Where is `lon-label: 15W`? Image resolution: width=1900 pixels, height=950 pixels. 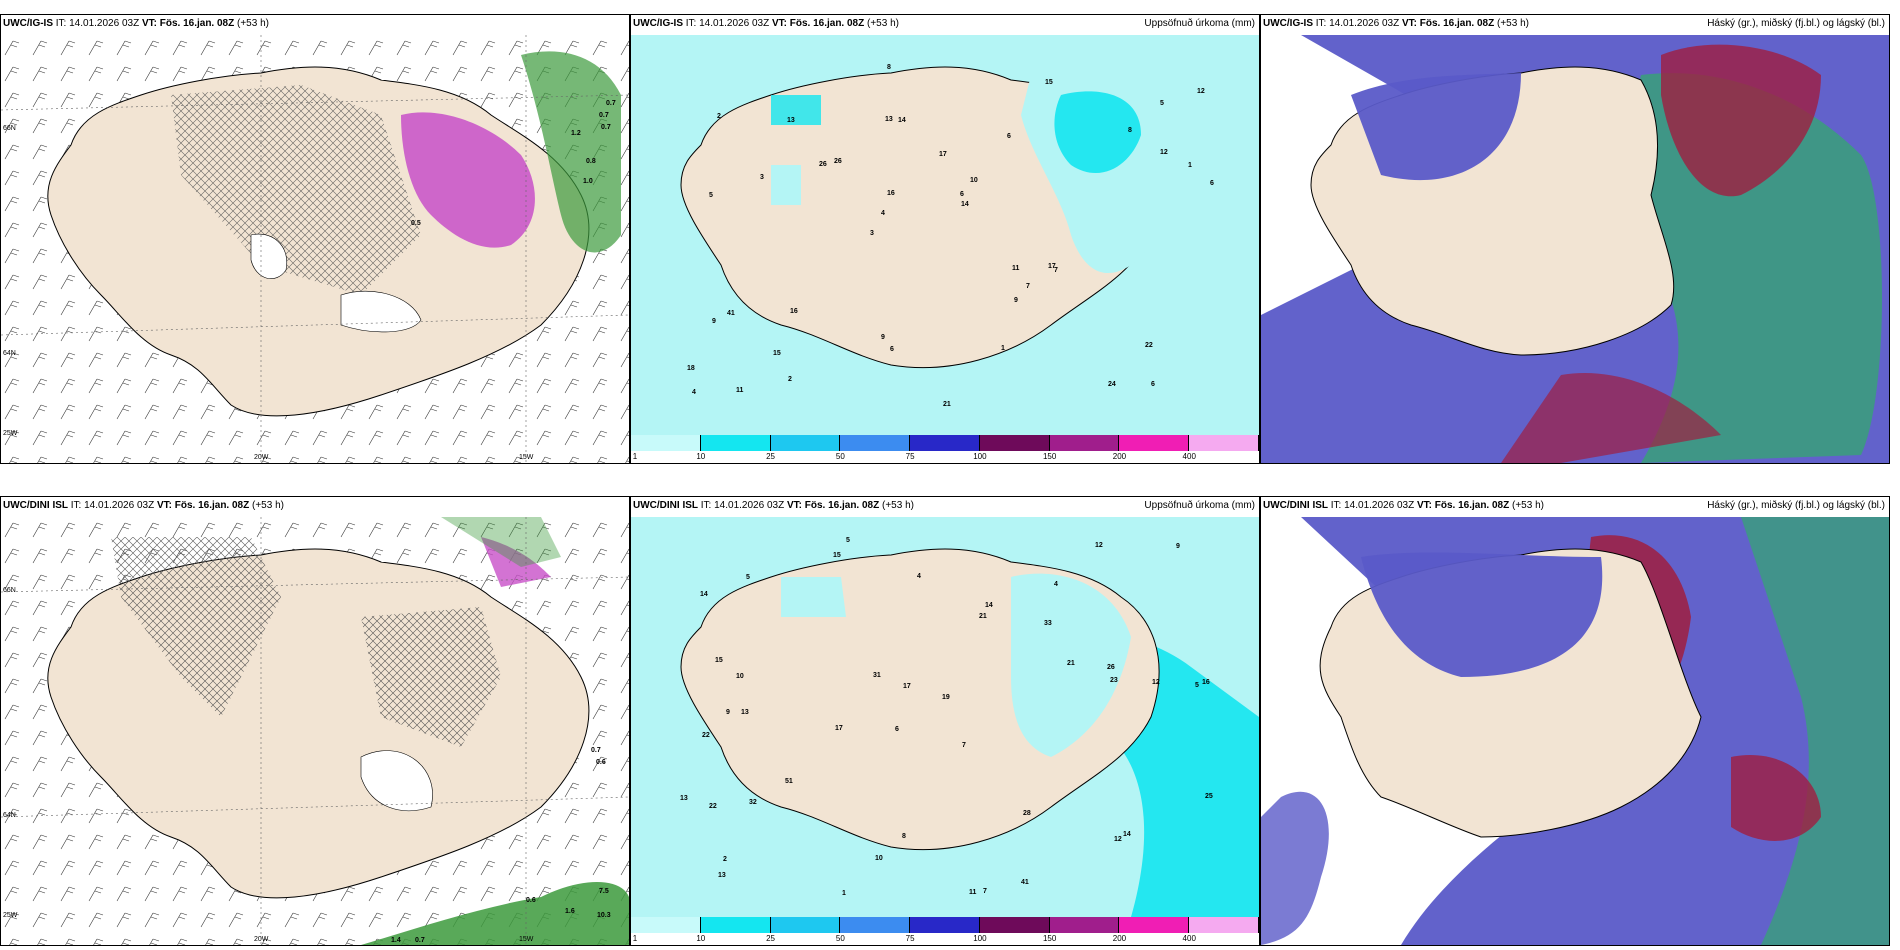 lon-label: 15W is located at coordinates (526, 457).